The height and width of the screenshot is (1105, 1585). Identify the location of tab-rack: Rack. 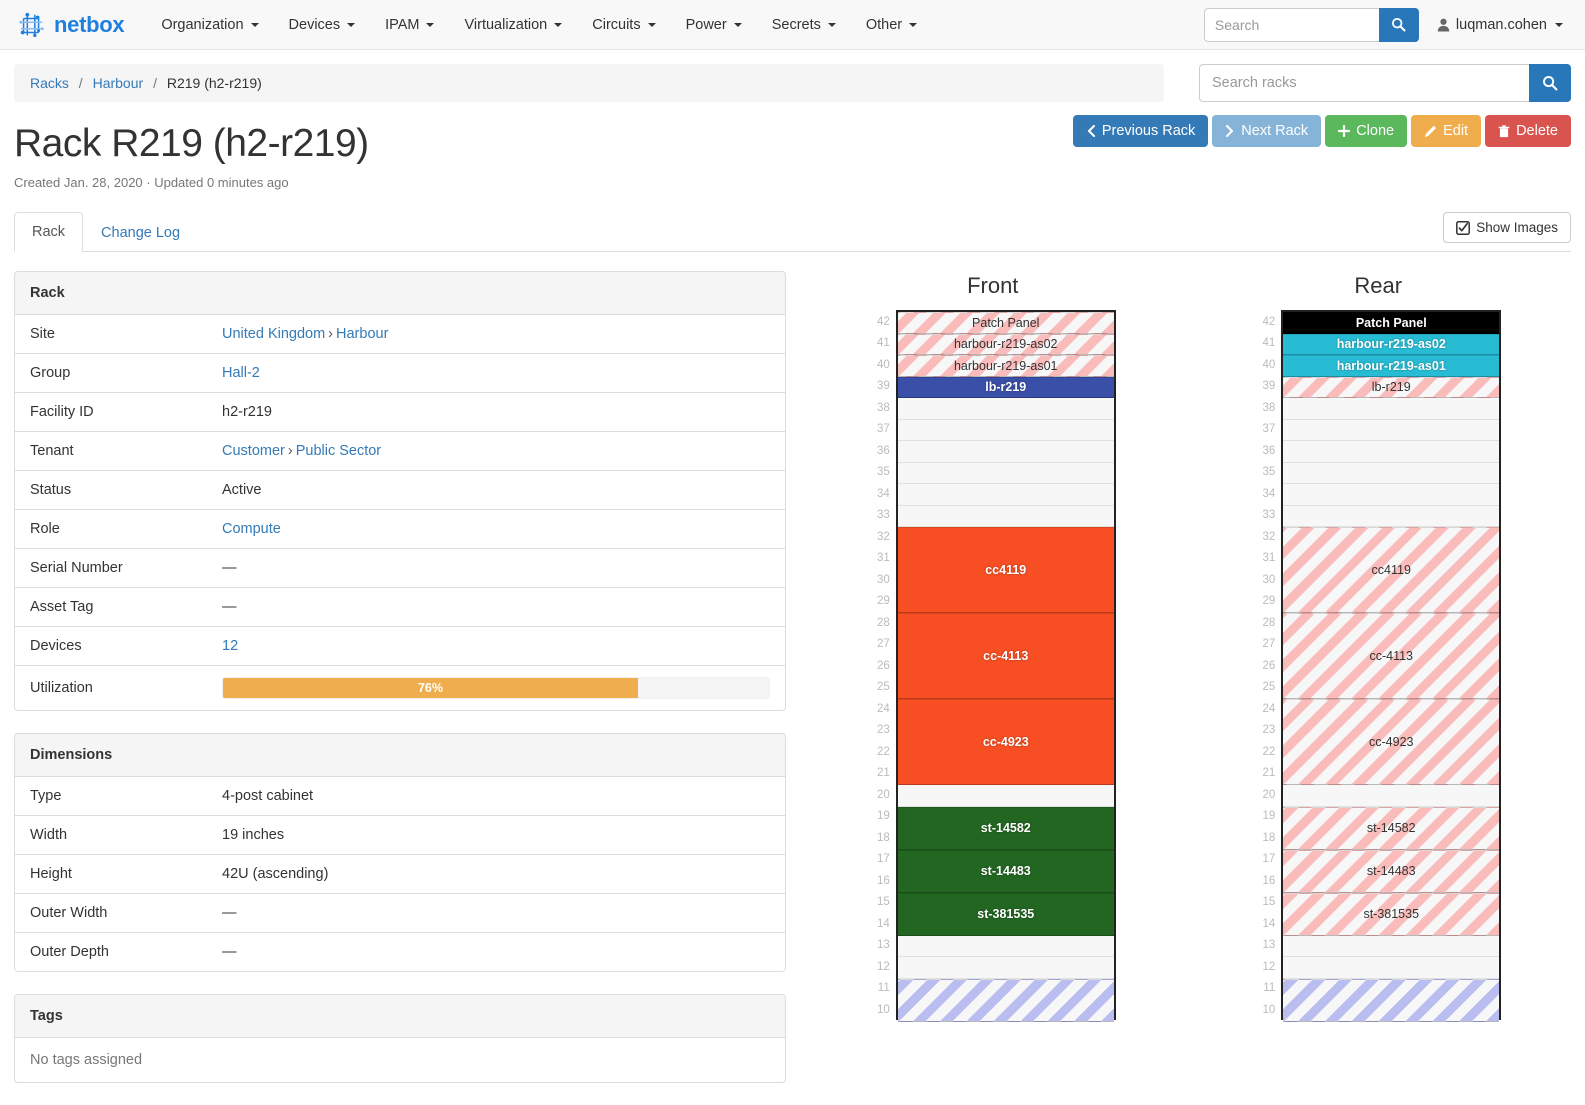
(49, 232).